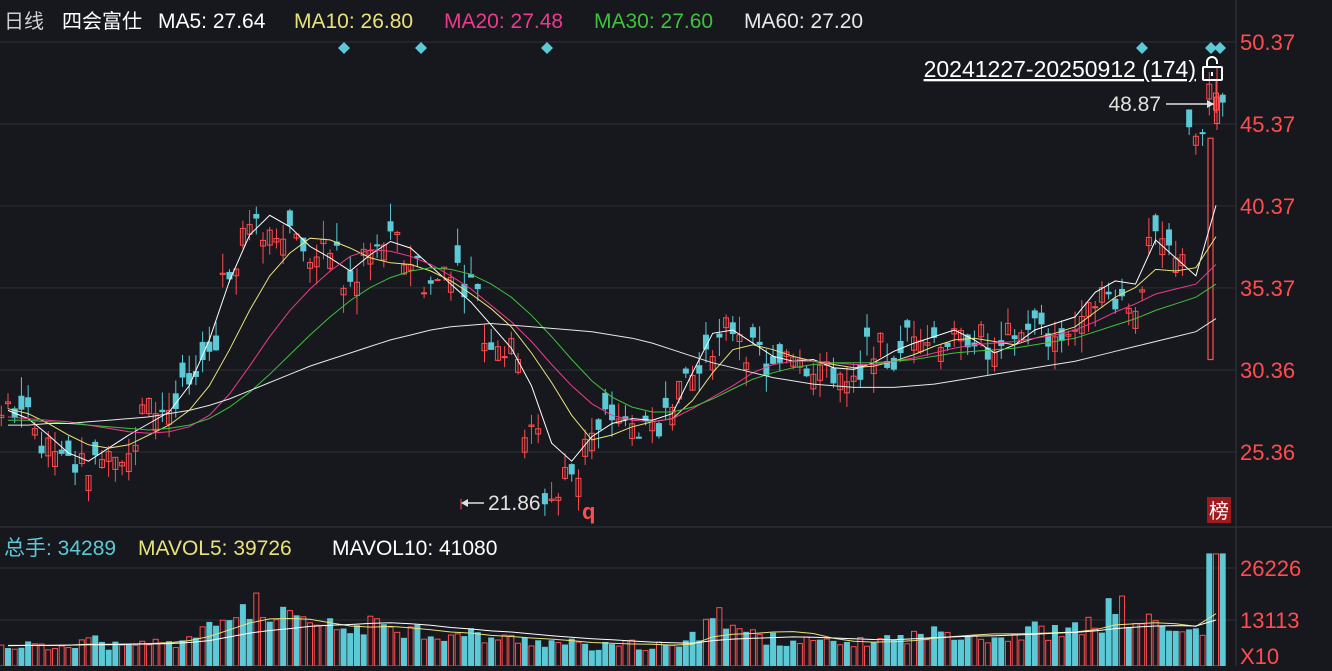  I want to click on volume-tick-label: 26226, so click(1270, 568).